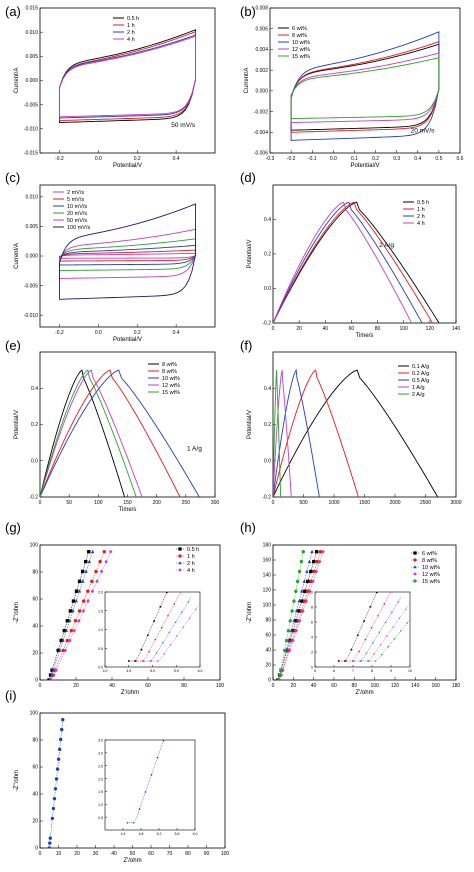 The width and height of the screenshot is (474, 872). I want to click on h-series-12-wt--line, so click(301, 615).